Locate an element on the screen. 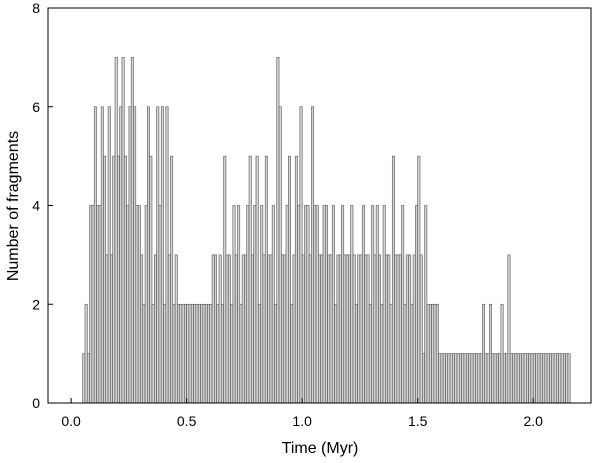  y-tick-label: 4 is located at coordinates (36, 206).